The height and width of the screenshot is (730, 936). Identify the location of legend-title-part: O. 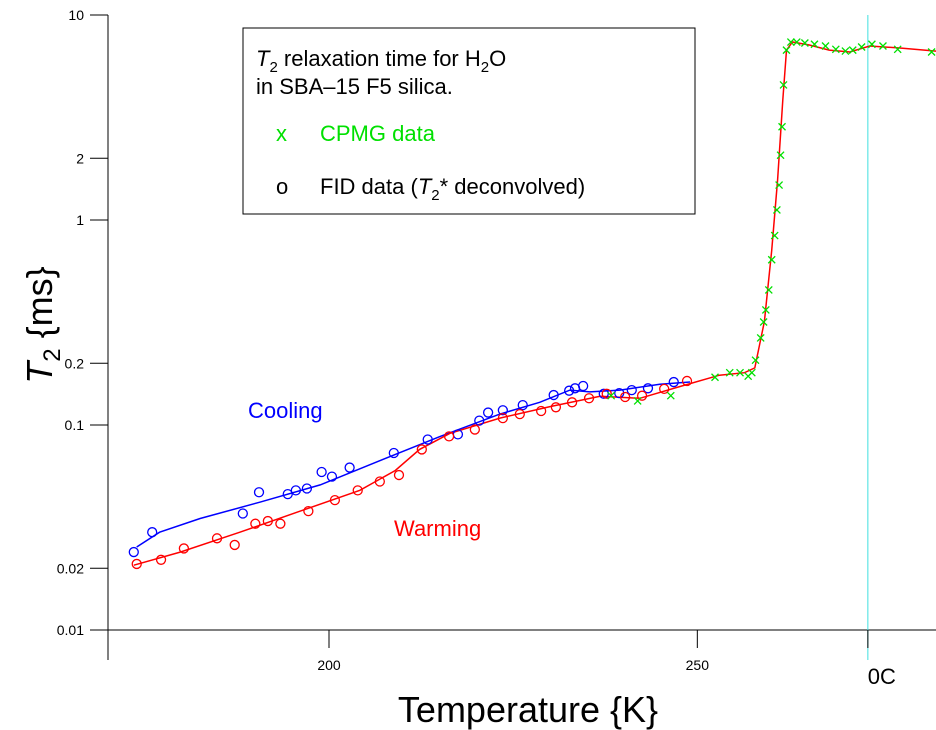
(497, 58).